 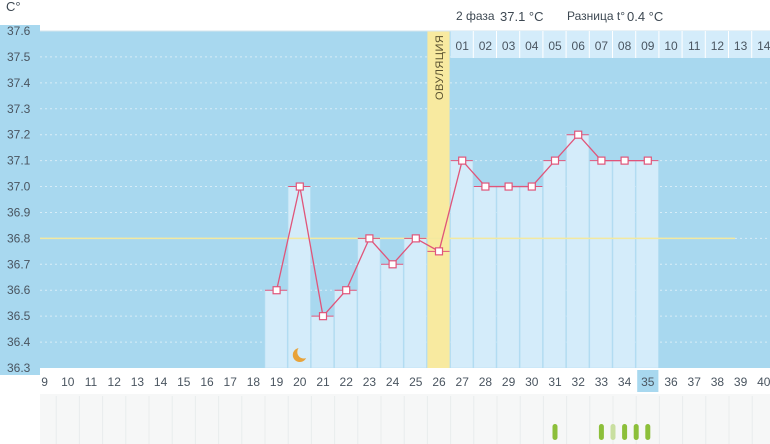 I want to click on phase2-day-label: 01, so click(x=463, y=46).